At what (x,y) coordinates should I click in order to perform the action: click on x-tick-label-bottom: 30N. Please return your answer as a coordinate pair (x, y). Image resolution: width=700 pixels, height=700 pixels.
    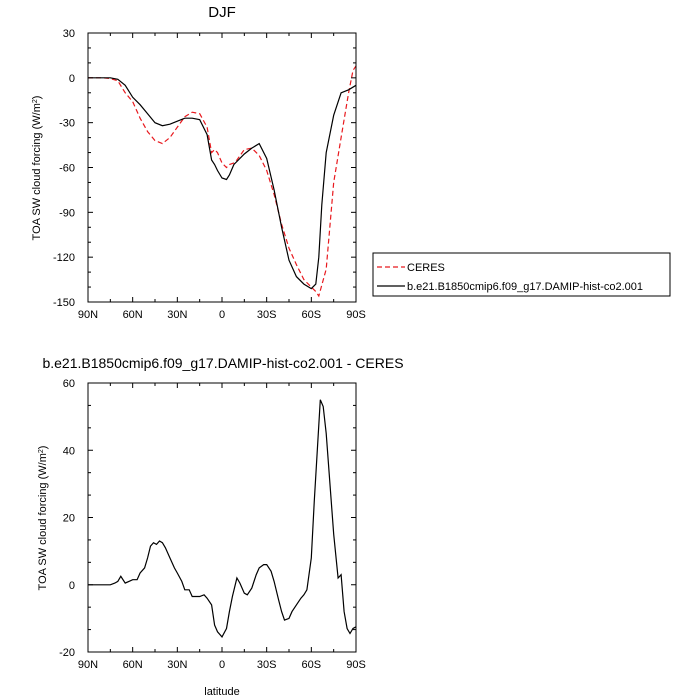
    Looking at the image, I should click on (177, 665).